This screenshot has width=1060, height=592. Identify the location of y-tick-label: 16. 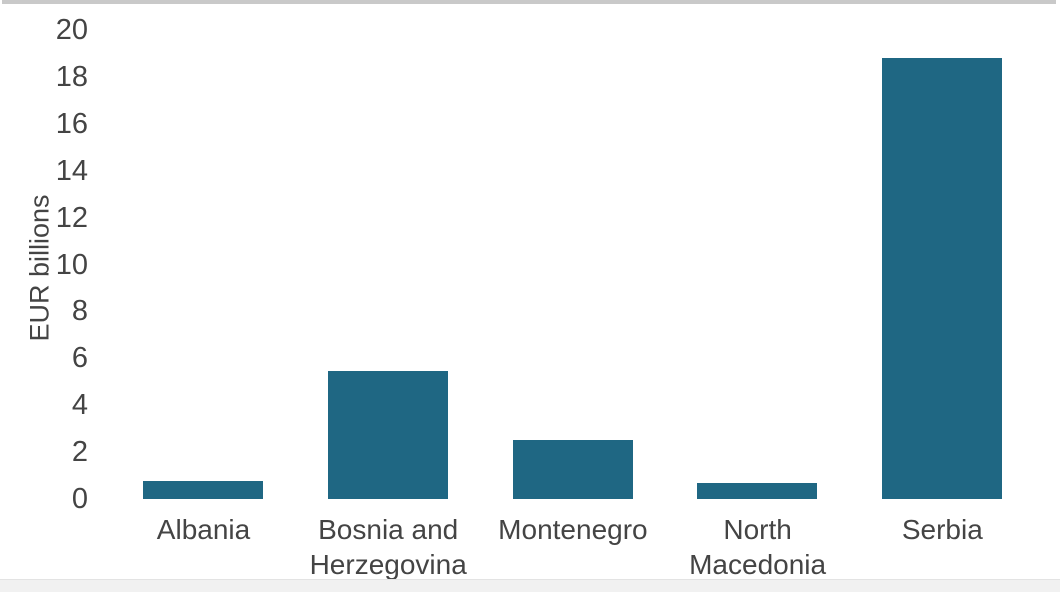
(71, 123).